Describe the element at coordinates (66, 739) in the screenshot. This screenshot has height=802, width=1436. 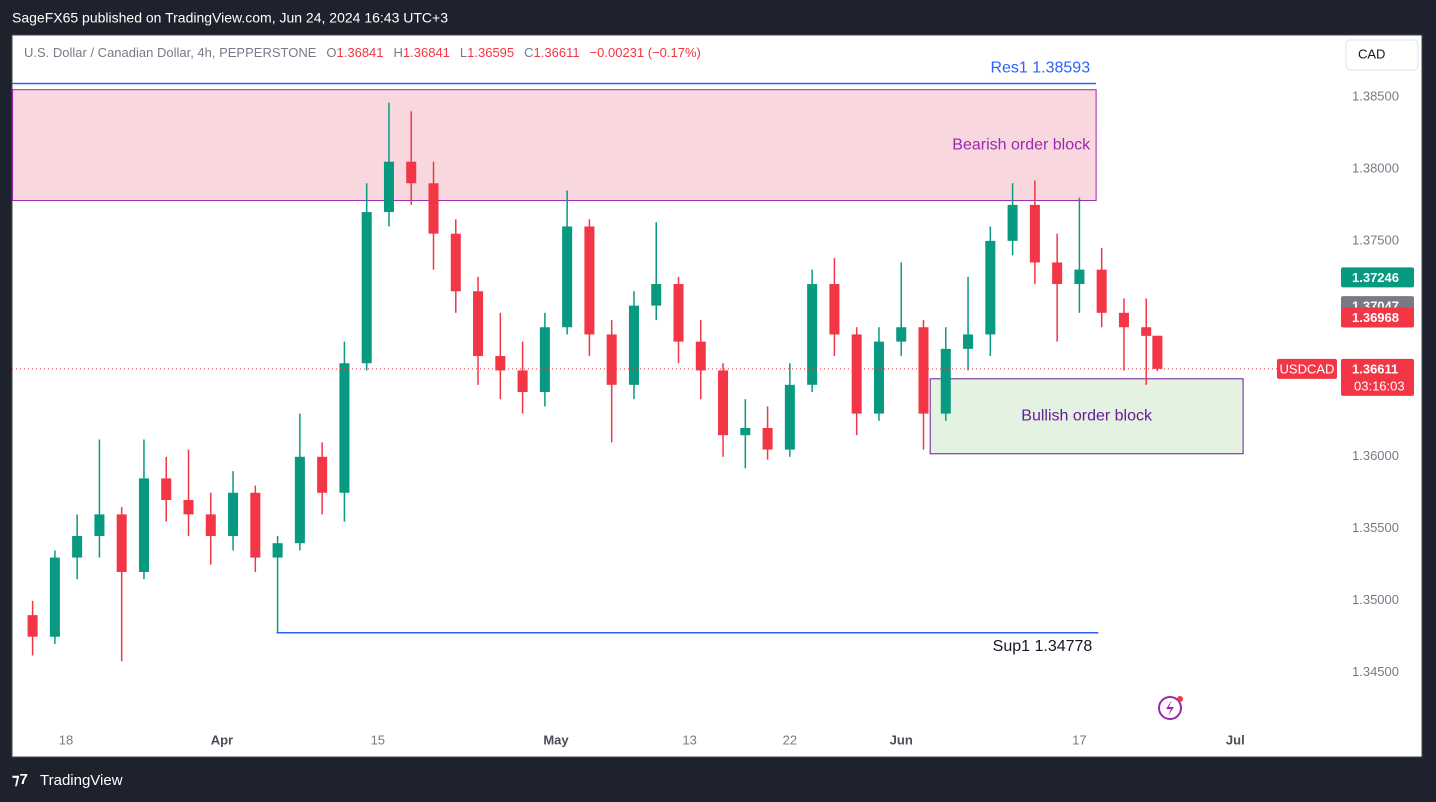
I see `x-tick-label: 18` at that location.